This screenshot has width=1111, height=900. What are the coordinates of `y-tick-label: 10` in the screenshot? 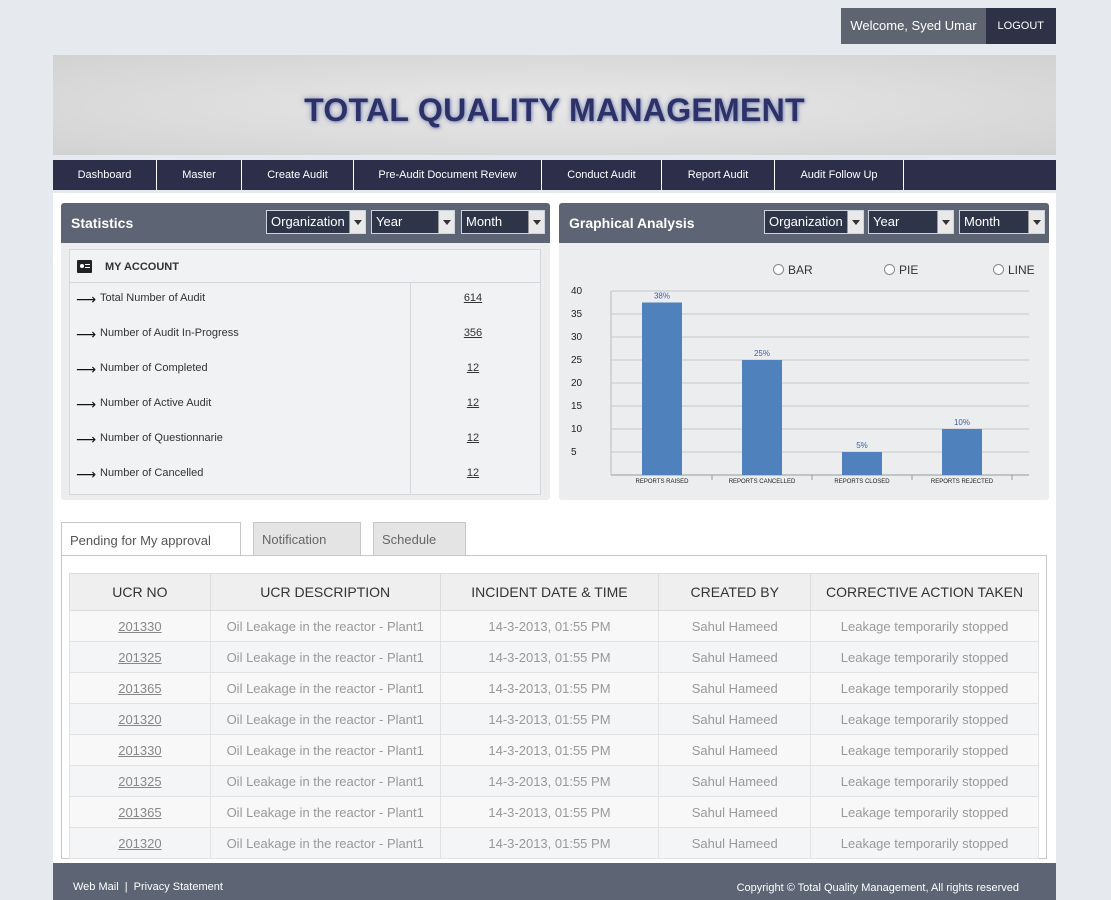 It's located at (577, 429).